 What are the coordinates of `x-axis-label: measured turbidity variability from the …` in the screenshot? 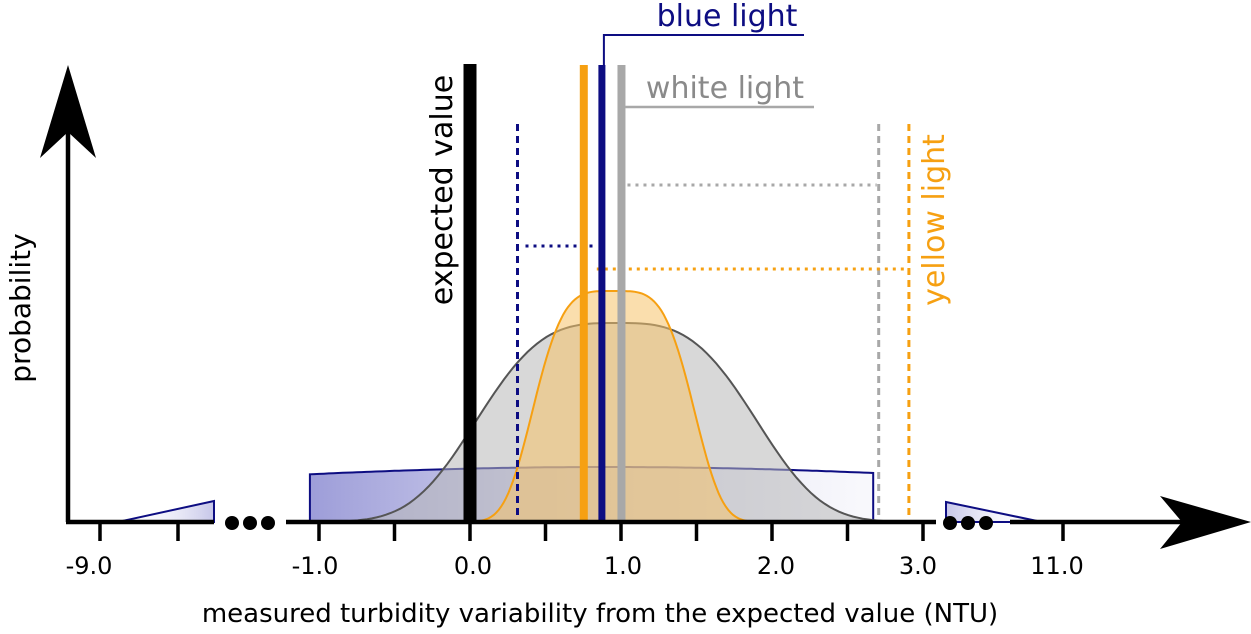 It's located at (600, 614).